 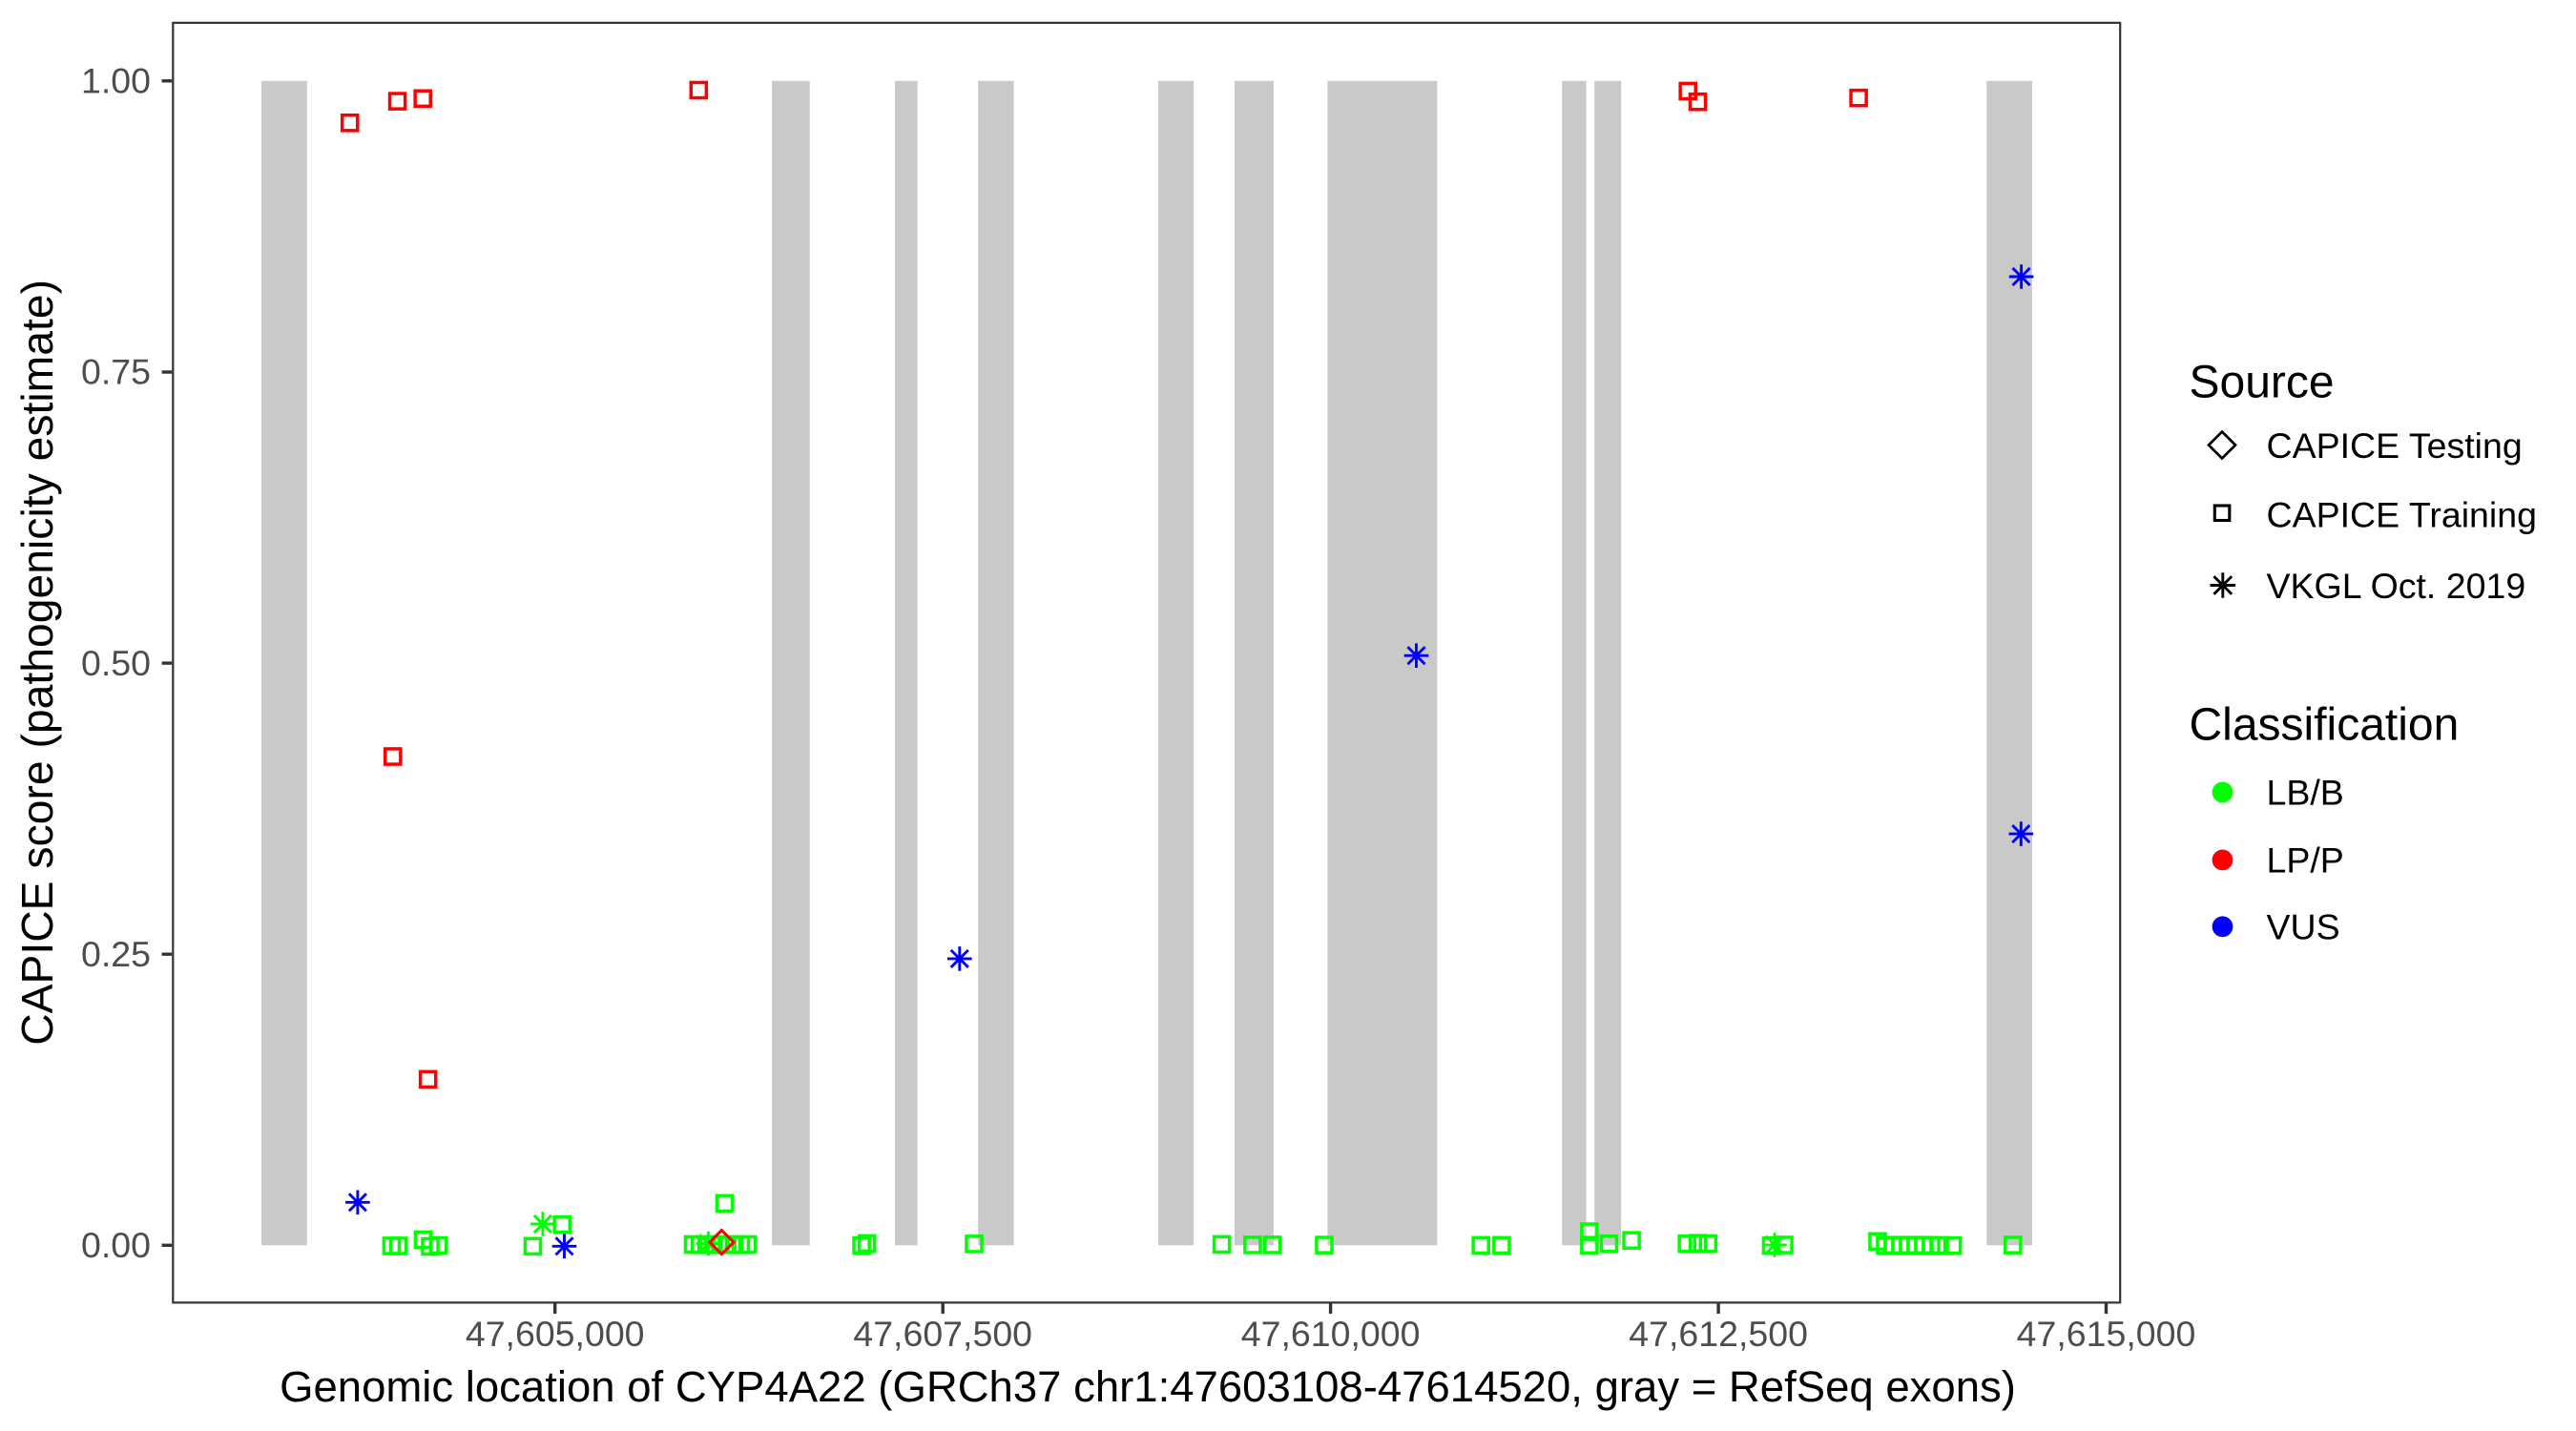 I want to click on svg-text: 0.75, so click(x=116, y=372).